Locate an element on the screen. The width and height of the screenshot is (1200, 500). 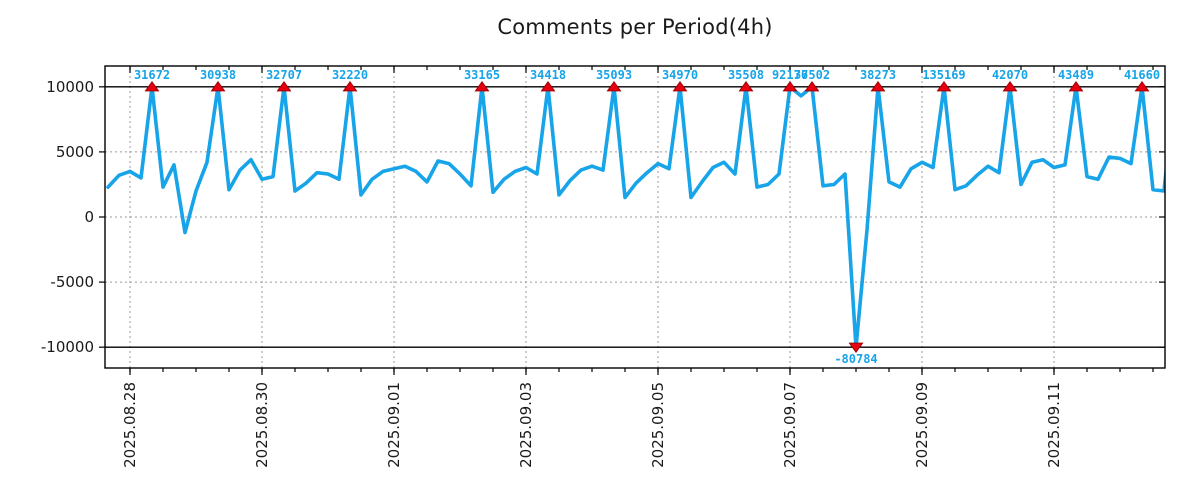
peak-value-label: 41660 is located at coordinates (1142, 75).